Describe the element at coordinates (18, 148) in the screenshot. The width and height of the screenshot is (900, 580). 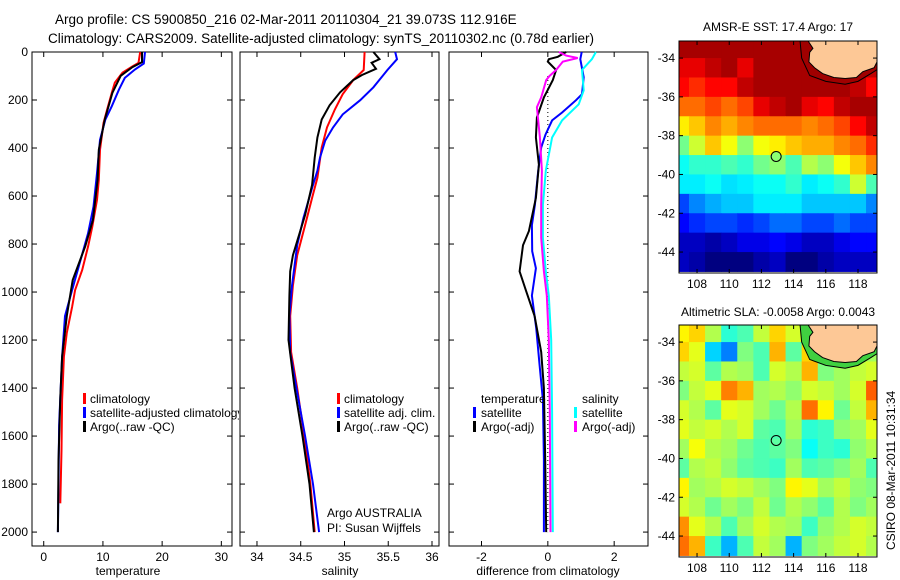
I see `y-tick-label: 400` at that location.